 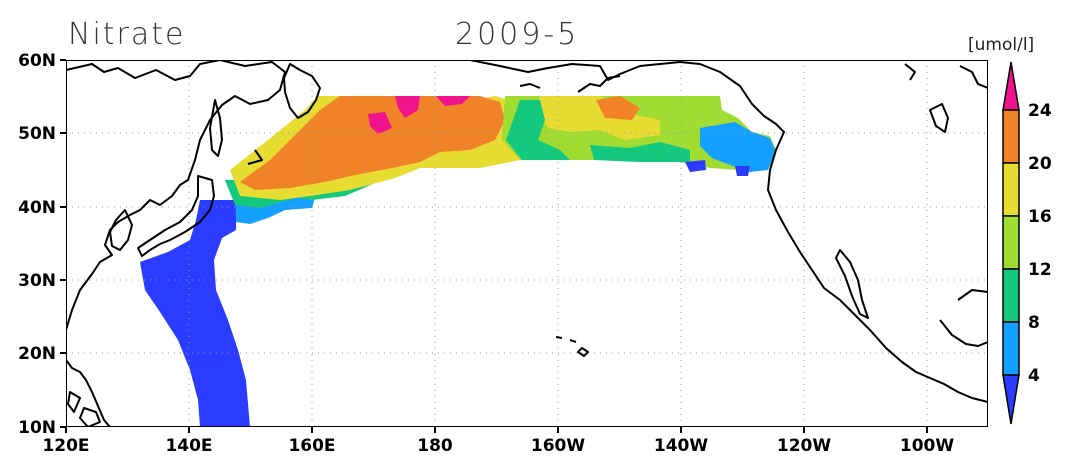 What do you see at coordinates (37, 244) in the screenshot?
I see `y-axis-labels: 60N 50N 40N 30N 20N 10N` at bounding box center [37, 244].